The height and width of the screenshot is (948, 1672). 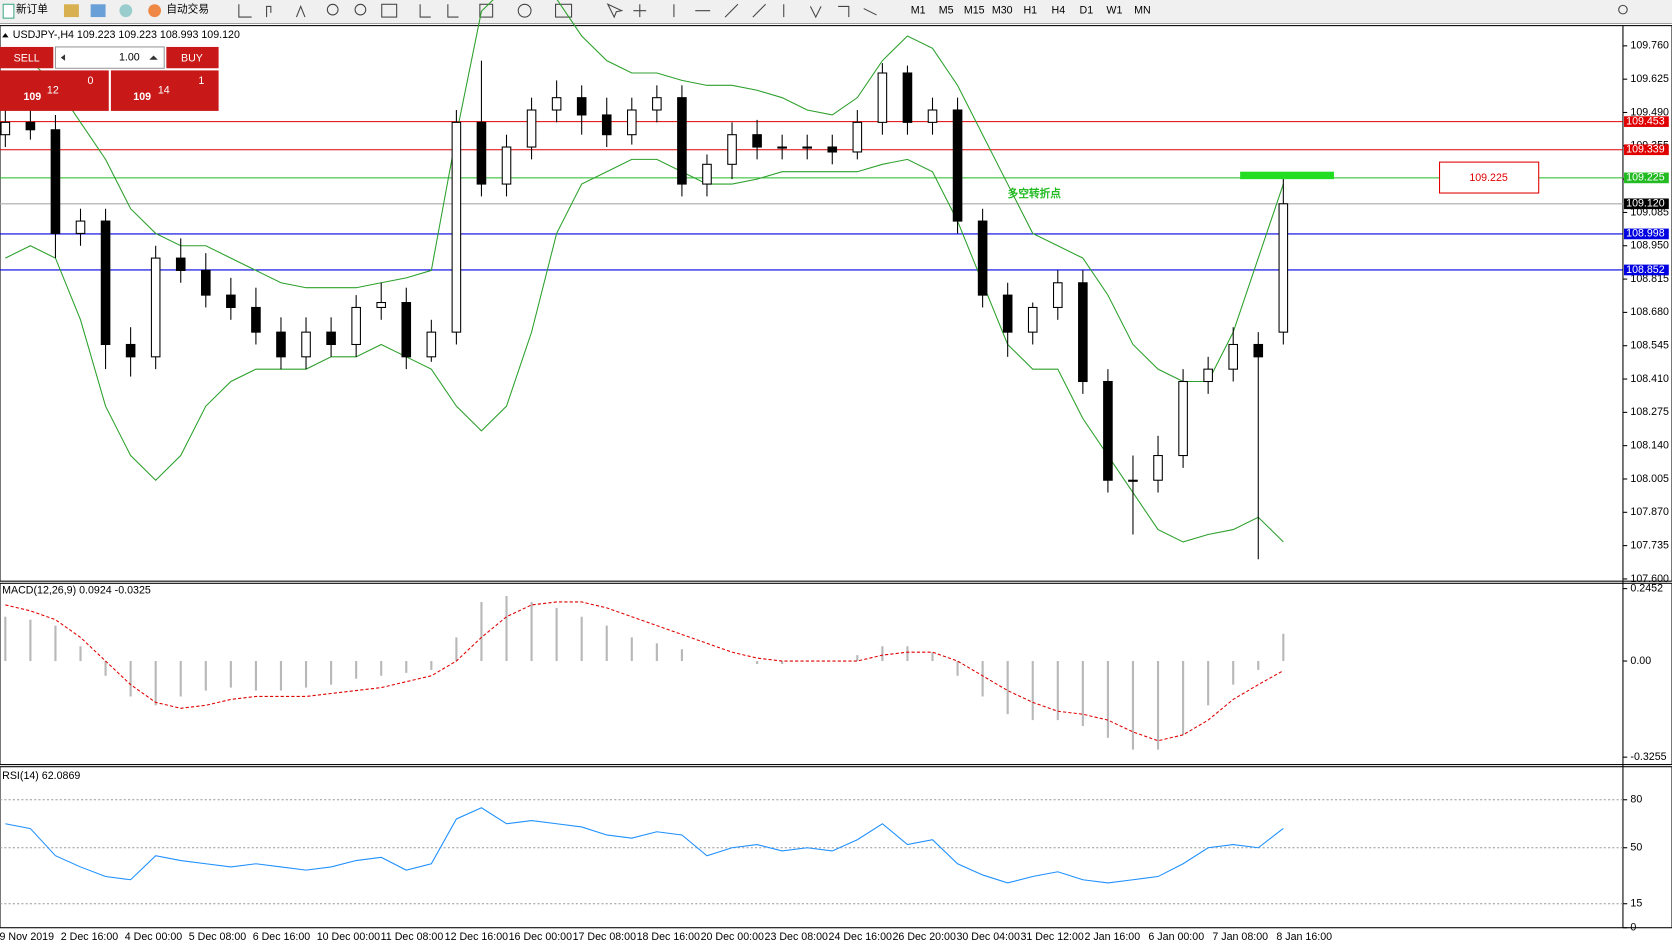 I want to click on timeframe-bar: M1 M5 M15 M30 H1 H4 D1 W1 MN, so click(x=1031, y=10).